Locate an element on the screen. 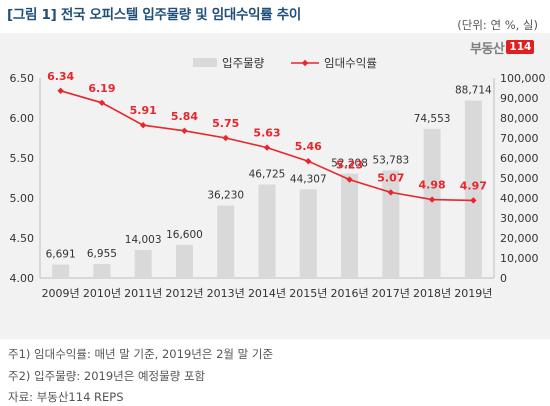 The height and width of the screenshot is (406, 550). bar-2012년 is located at coordinates (184, 261).